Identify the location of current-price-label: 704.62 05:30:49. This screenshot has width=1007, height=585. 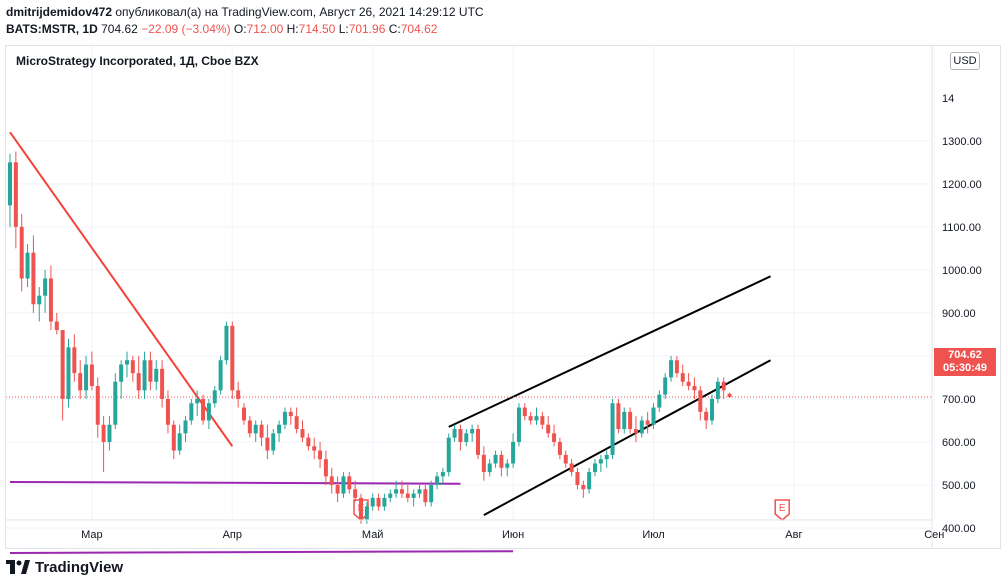
(965, 362).